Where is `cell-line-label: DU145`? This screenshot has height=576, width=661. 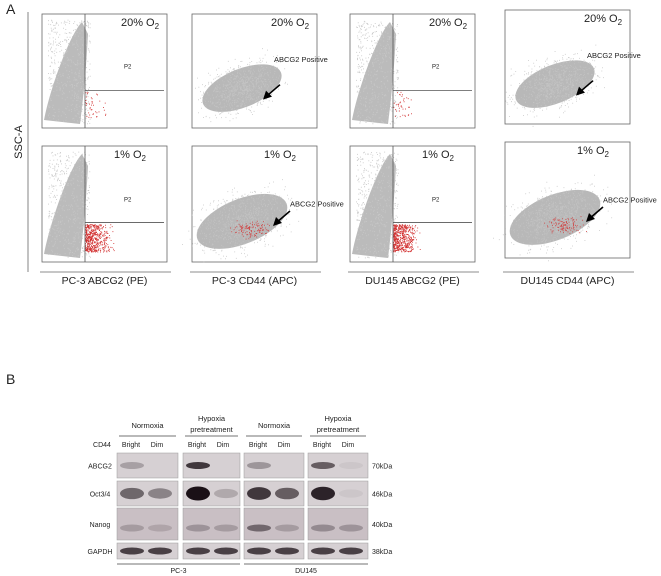
cell-line-label: DU145 is located at coordinates (306, 571).